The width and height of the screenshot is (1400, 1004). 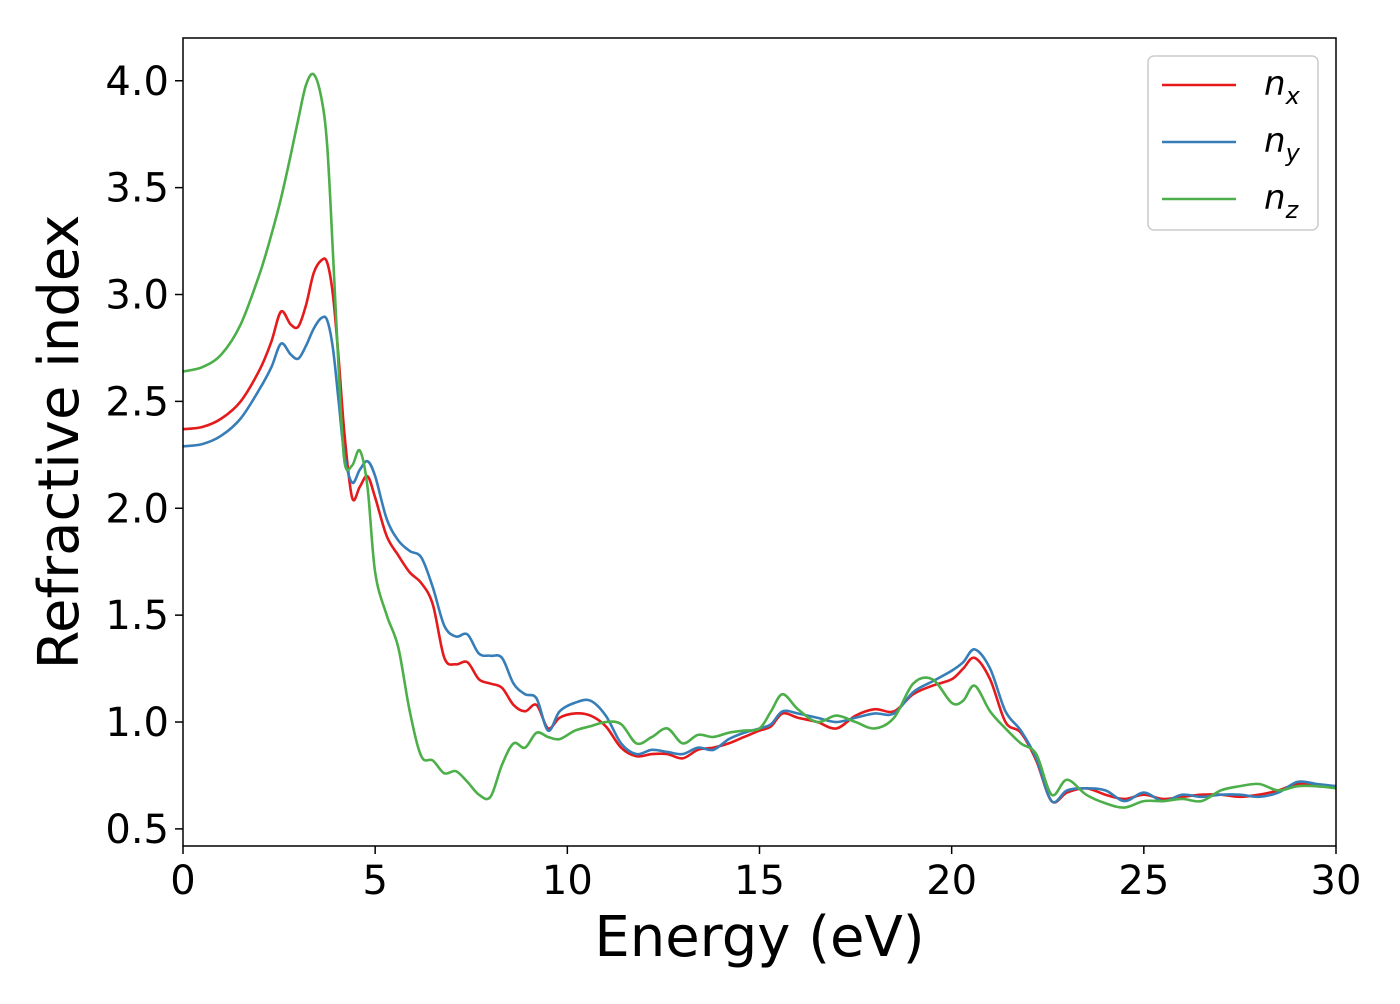 What do you see at coordinates (374, 881) in the screenshot?
I see `x-tick-label: 5` at bounding box center [374, 881].